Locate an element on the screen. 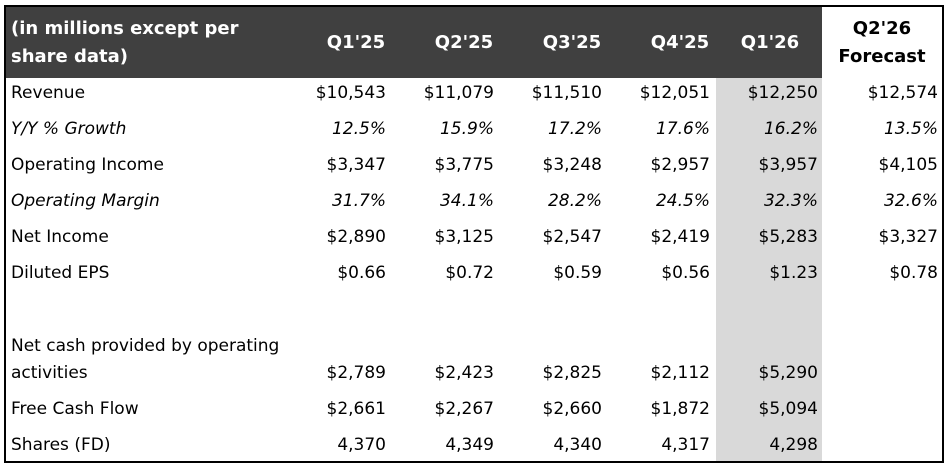 This screenshot has width=950, height=466. cell-value: 4,370 is located at coordinates (361, 445).